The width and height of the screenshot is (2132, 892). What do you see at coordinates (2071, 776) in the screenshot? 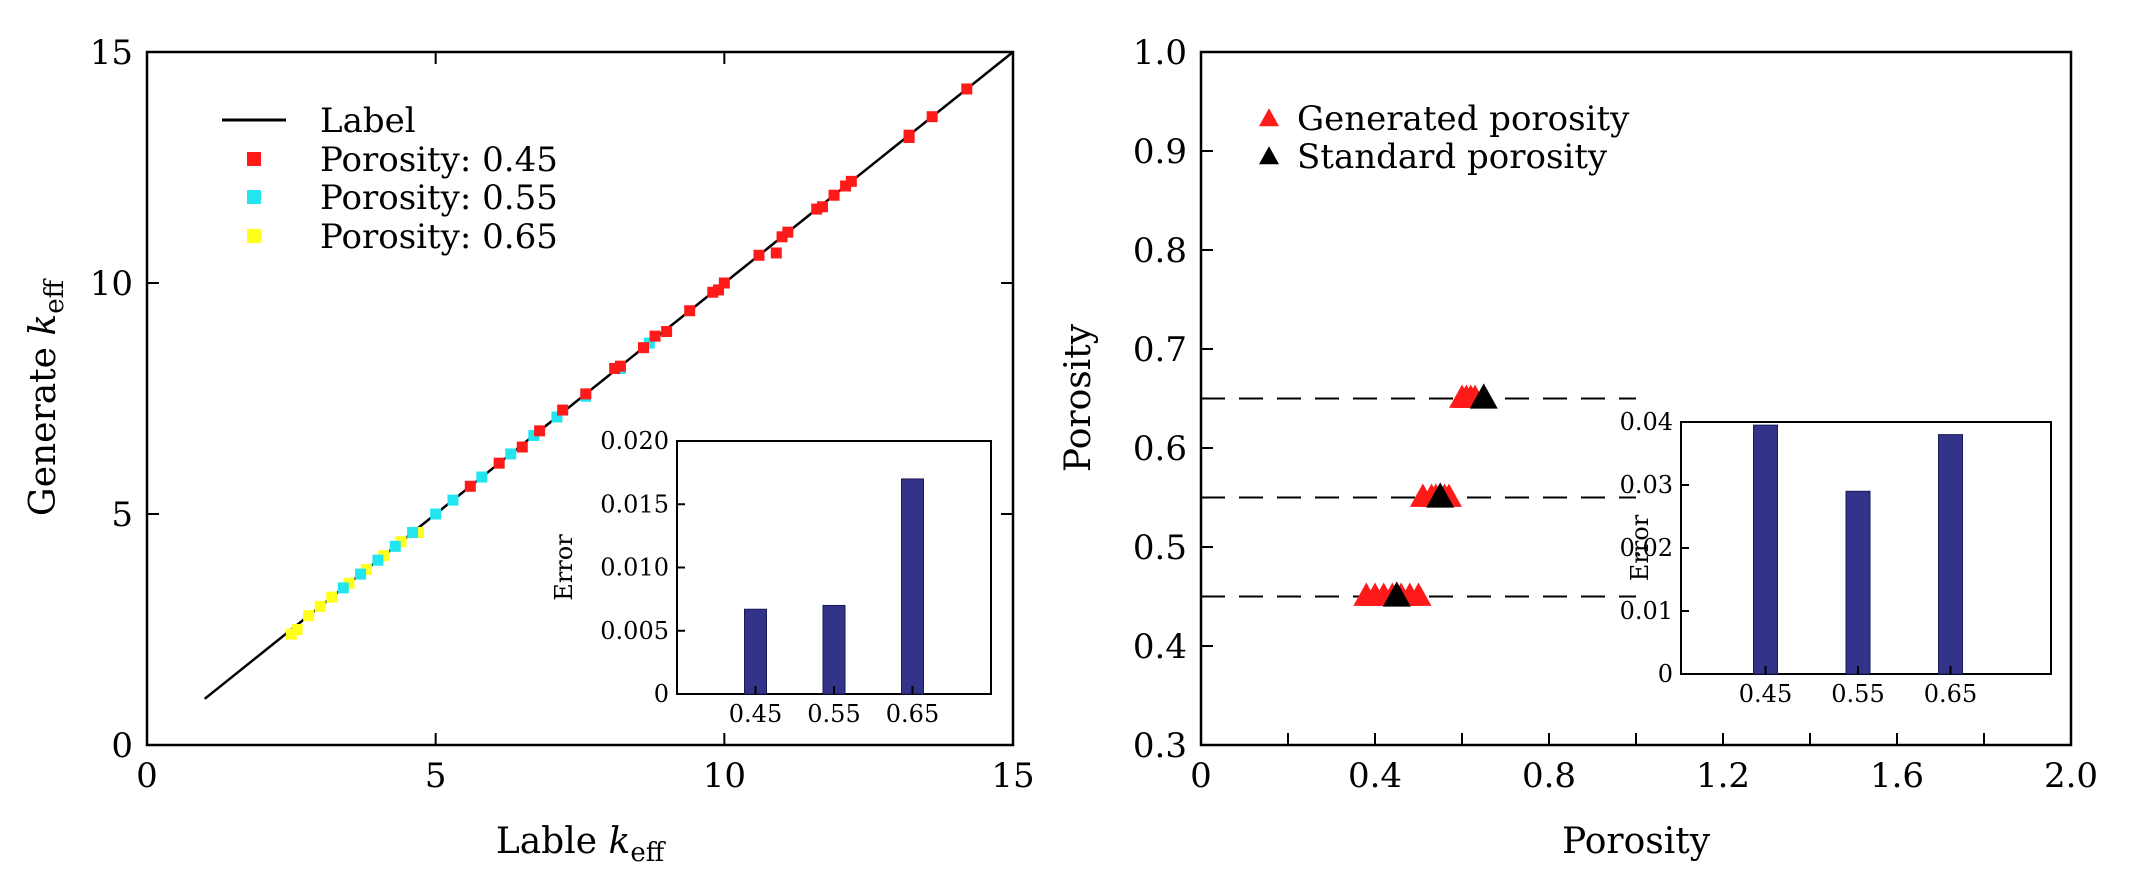
I see `right-xtick-label: 2.0` at bounding box center [2071, 776].